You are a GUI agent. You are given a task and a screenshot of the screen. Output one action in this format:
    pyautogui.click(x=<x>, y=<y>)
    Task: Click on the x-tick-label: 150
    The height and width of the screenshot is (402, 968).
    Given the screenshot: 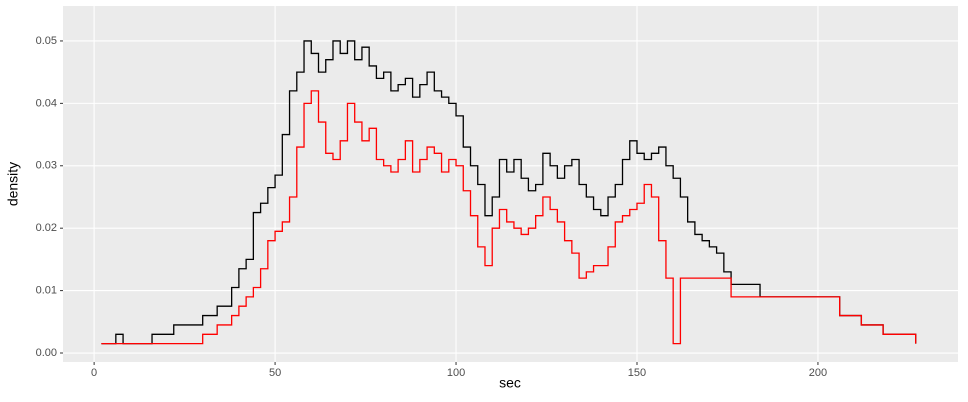 What is the action you would take?
    pyautogui.click(x=637, y=373)
    